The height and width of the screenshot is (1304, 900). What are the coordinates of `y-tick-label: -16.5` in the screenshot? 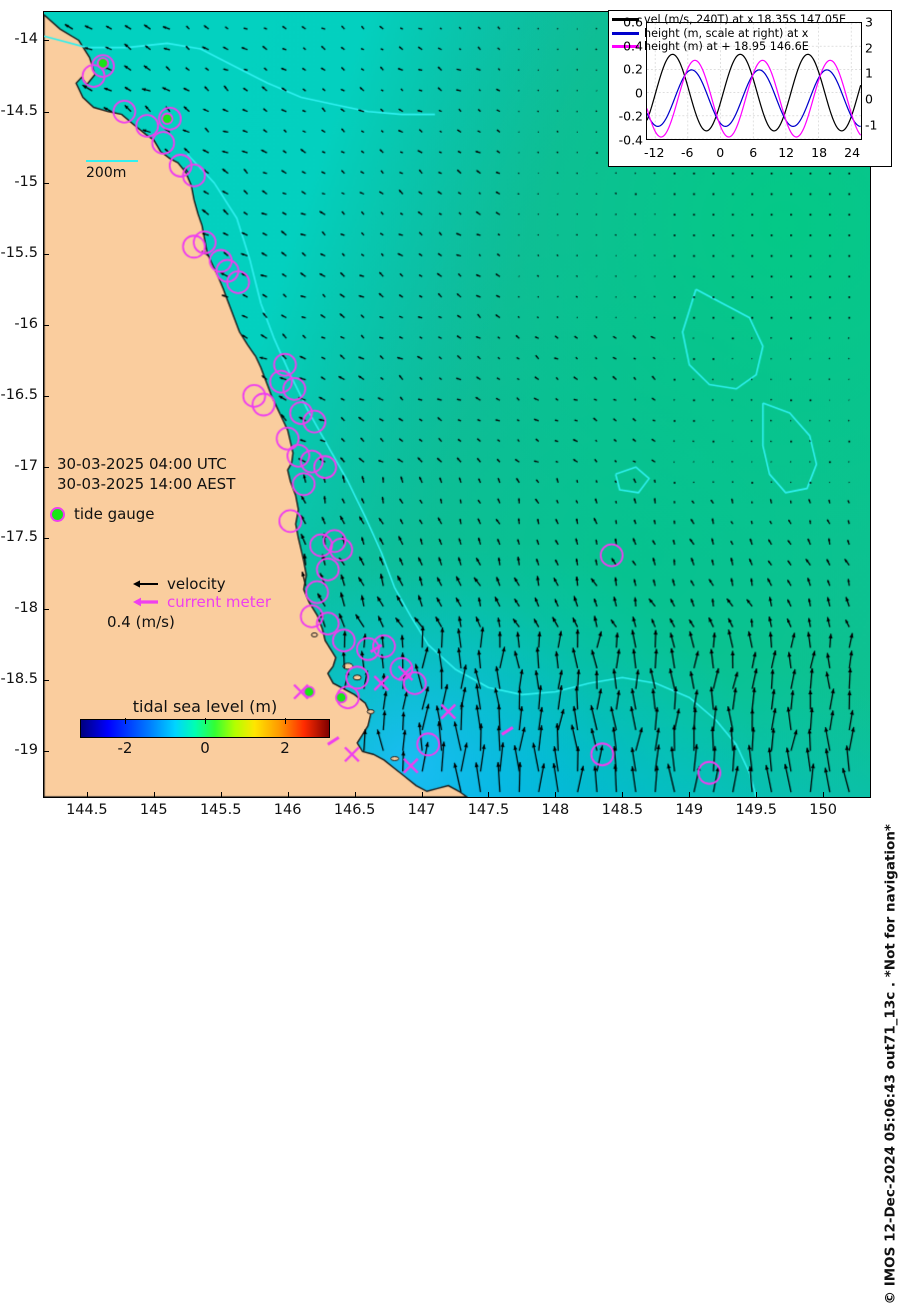 It's located at (19, 394).